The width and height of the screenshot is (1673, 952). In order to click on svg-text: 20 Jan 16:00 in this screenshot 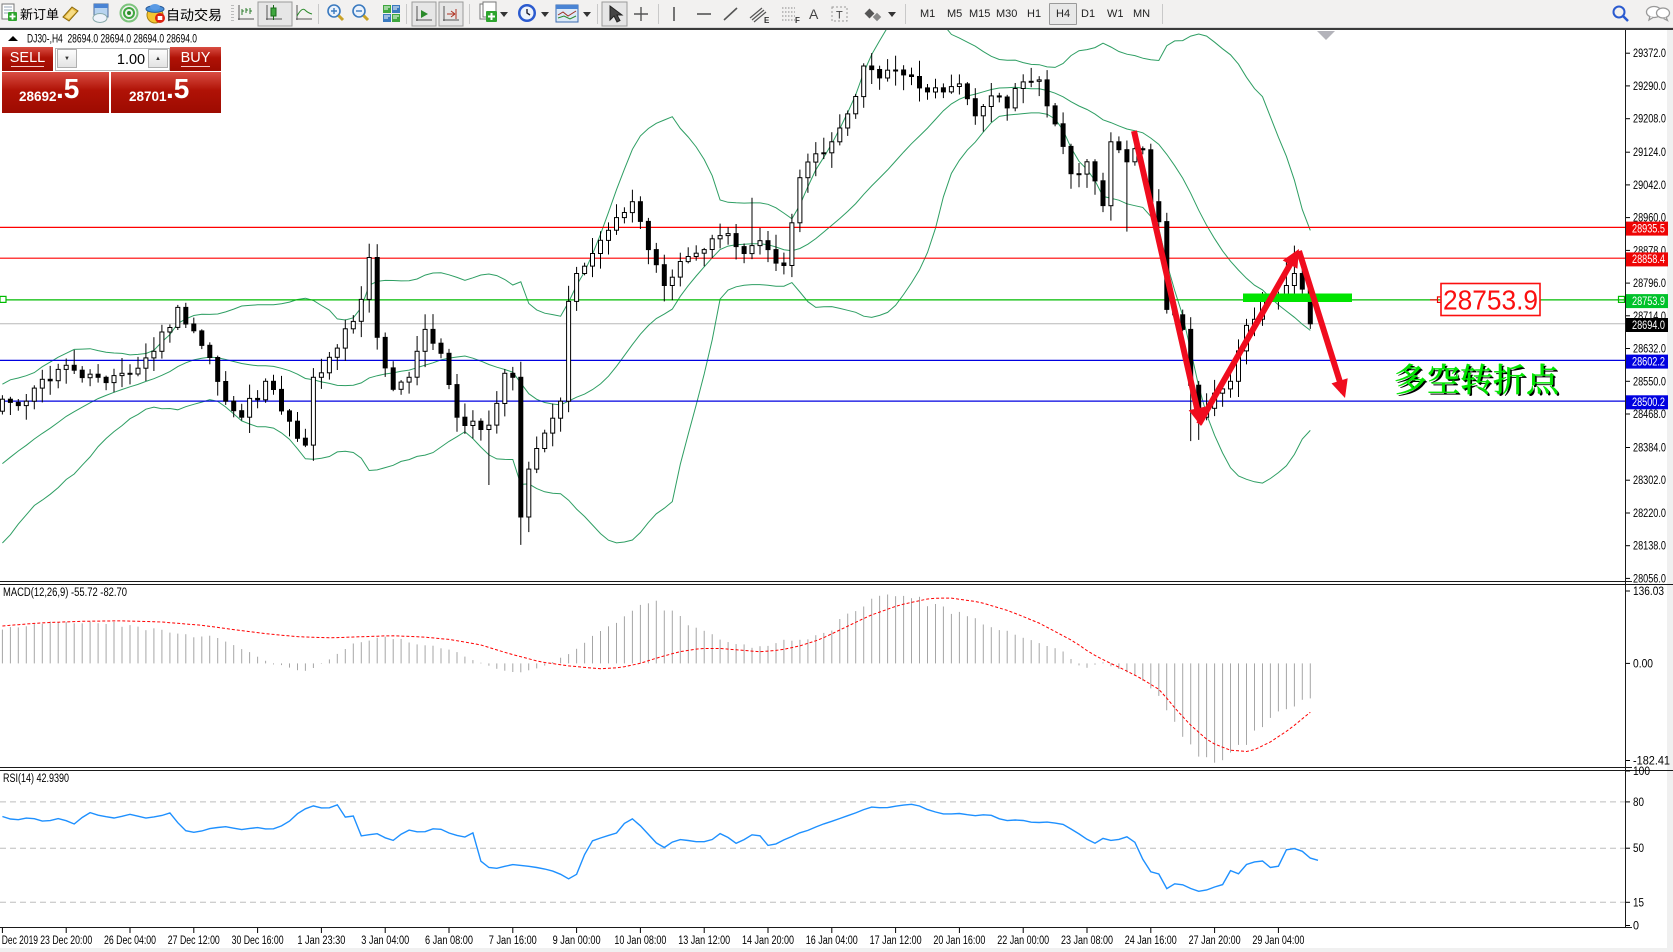, I will do `click(959, 941)`.